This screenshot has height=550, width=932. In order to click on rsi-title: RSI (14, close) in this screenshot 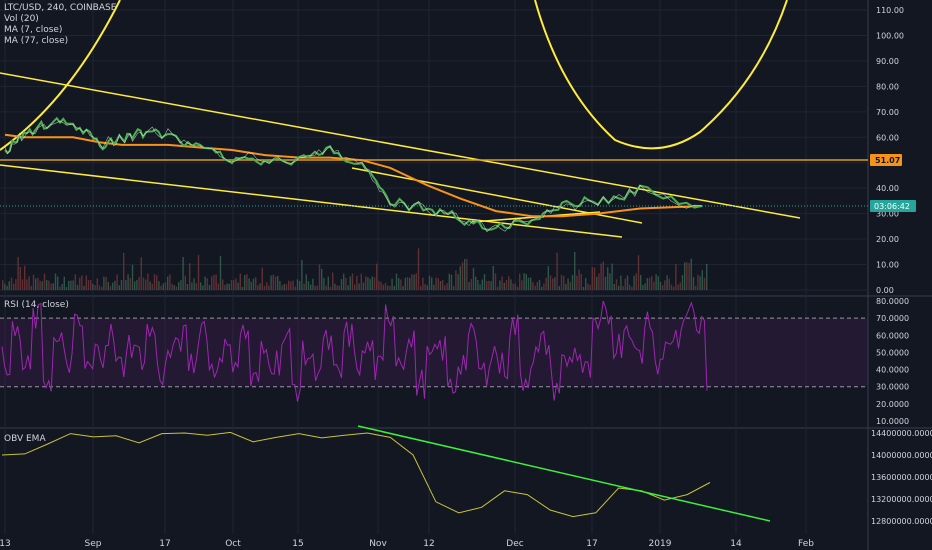, I will do `click(36, 305)`.